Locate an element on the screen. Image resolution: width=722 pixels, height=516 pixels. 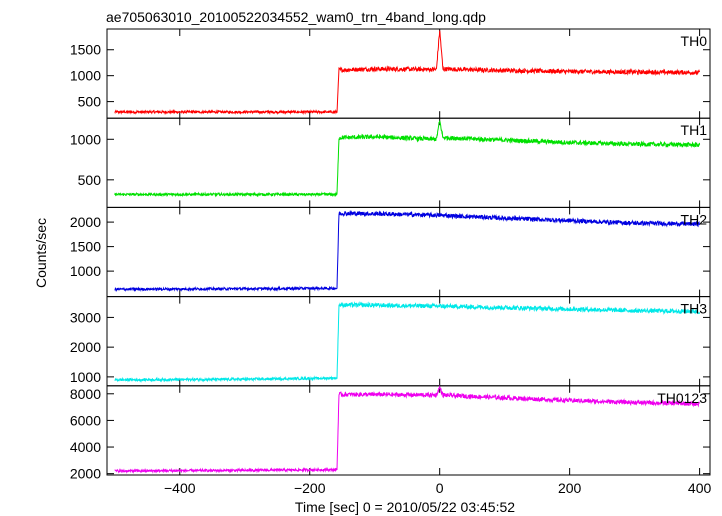
y-tick-label: 4000 is located at coordinates (85, 447).